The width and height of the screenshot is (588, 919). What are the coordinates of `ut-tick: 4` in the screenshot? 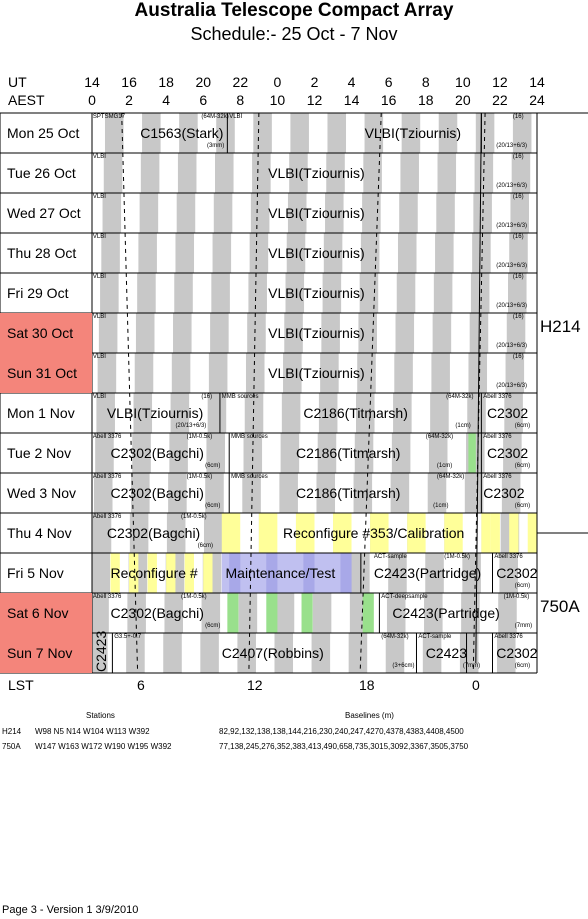 It's located at (351, 82).